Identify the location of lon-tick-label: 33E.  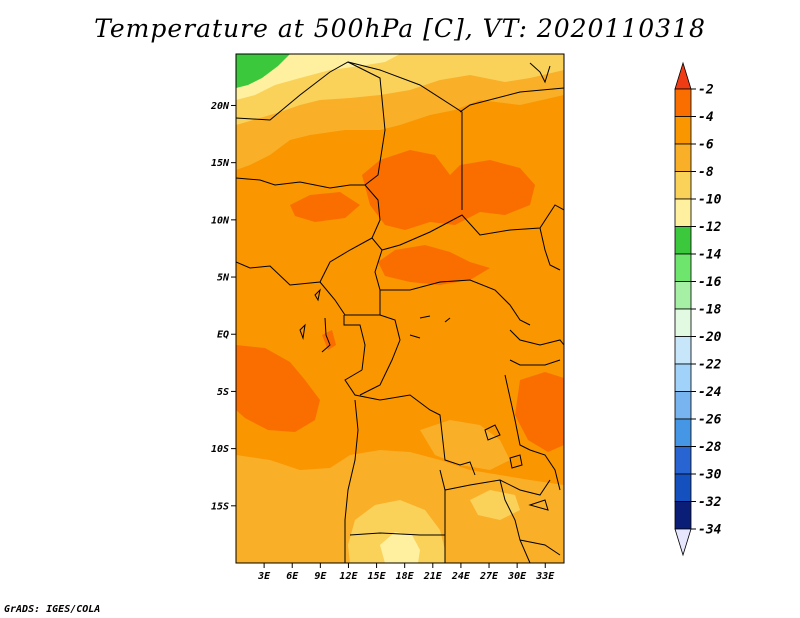
(545, 576).